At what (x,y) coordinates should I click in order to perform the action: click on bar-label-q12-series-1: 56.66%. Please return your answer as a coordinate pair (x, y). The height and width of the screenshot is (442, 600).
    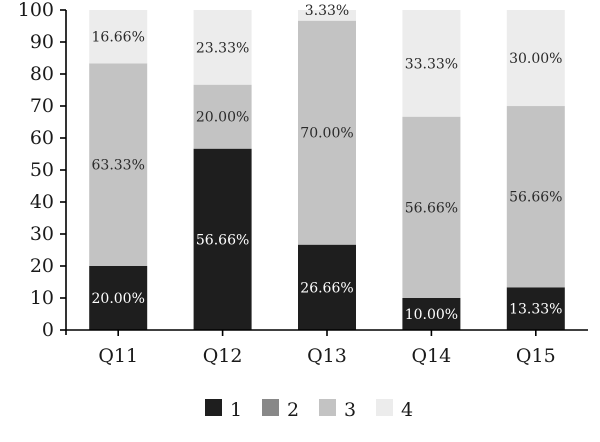
    Looking at the image, I should click on (222, 240).